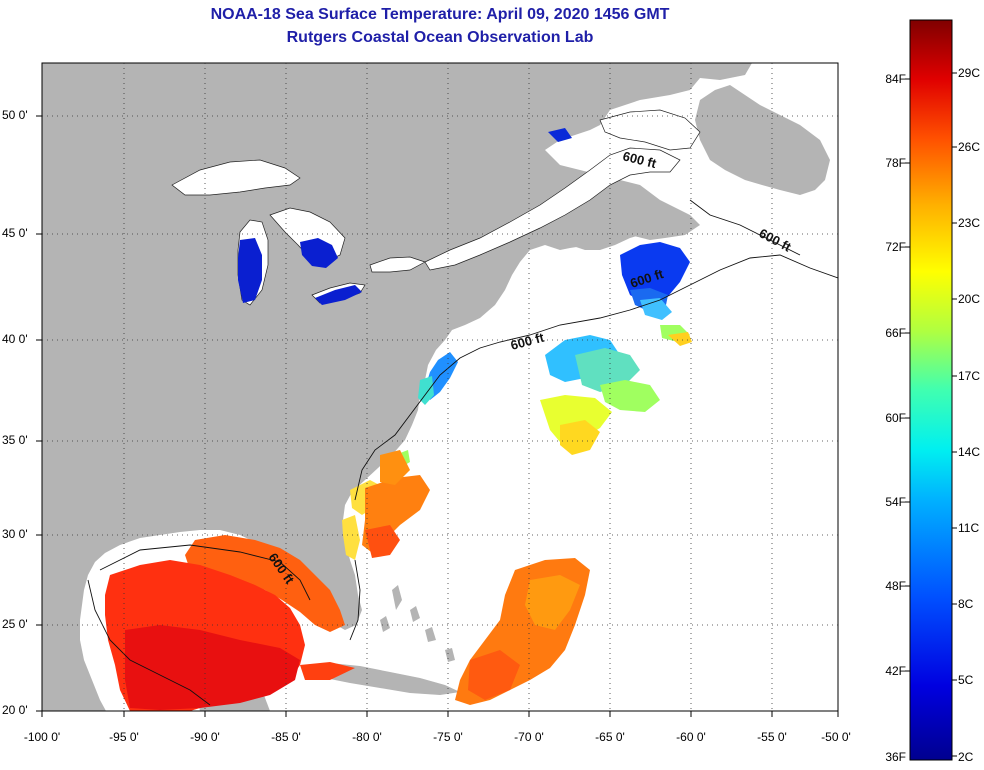 This screenshot has width=984, height=770. I want to click on lon-tick-label: -75 0', so click(448, 737).